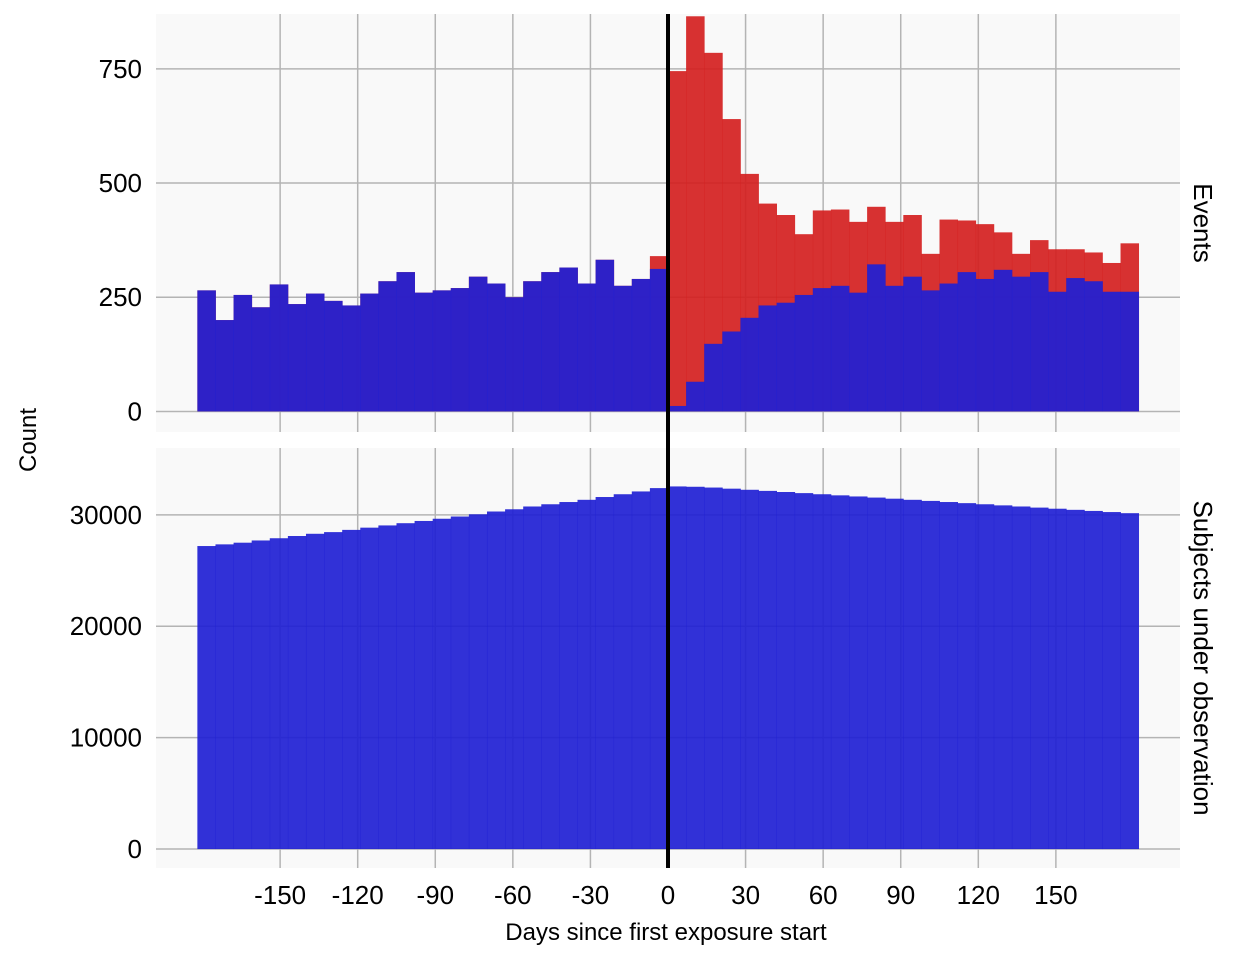  Describe the element at coordinates (1055, 895) in the screenshot. I see `x-tick-label: 150` at that location.